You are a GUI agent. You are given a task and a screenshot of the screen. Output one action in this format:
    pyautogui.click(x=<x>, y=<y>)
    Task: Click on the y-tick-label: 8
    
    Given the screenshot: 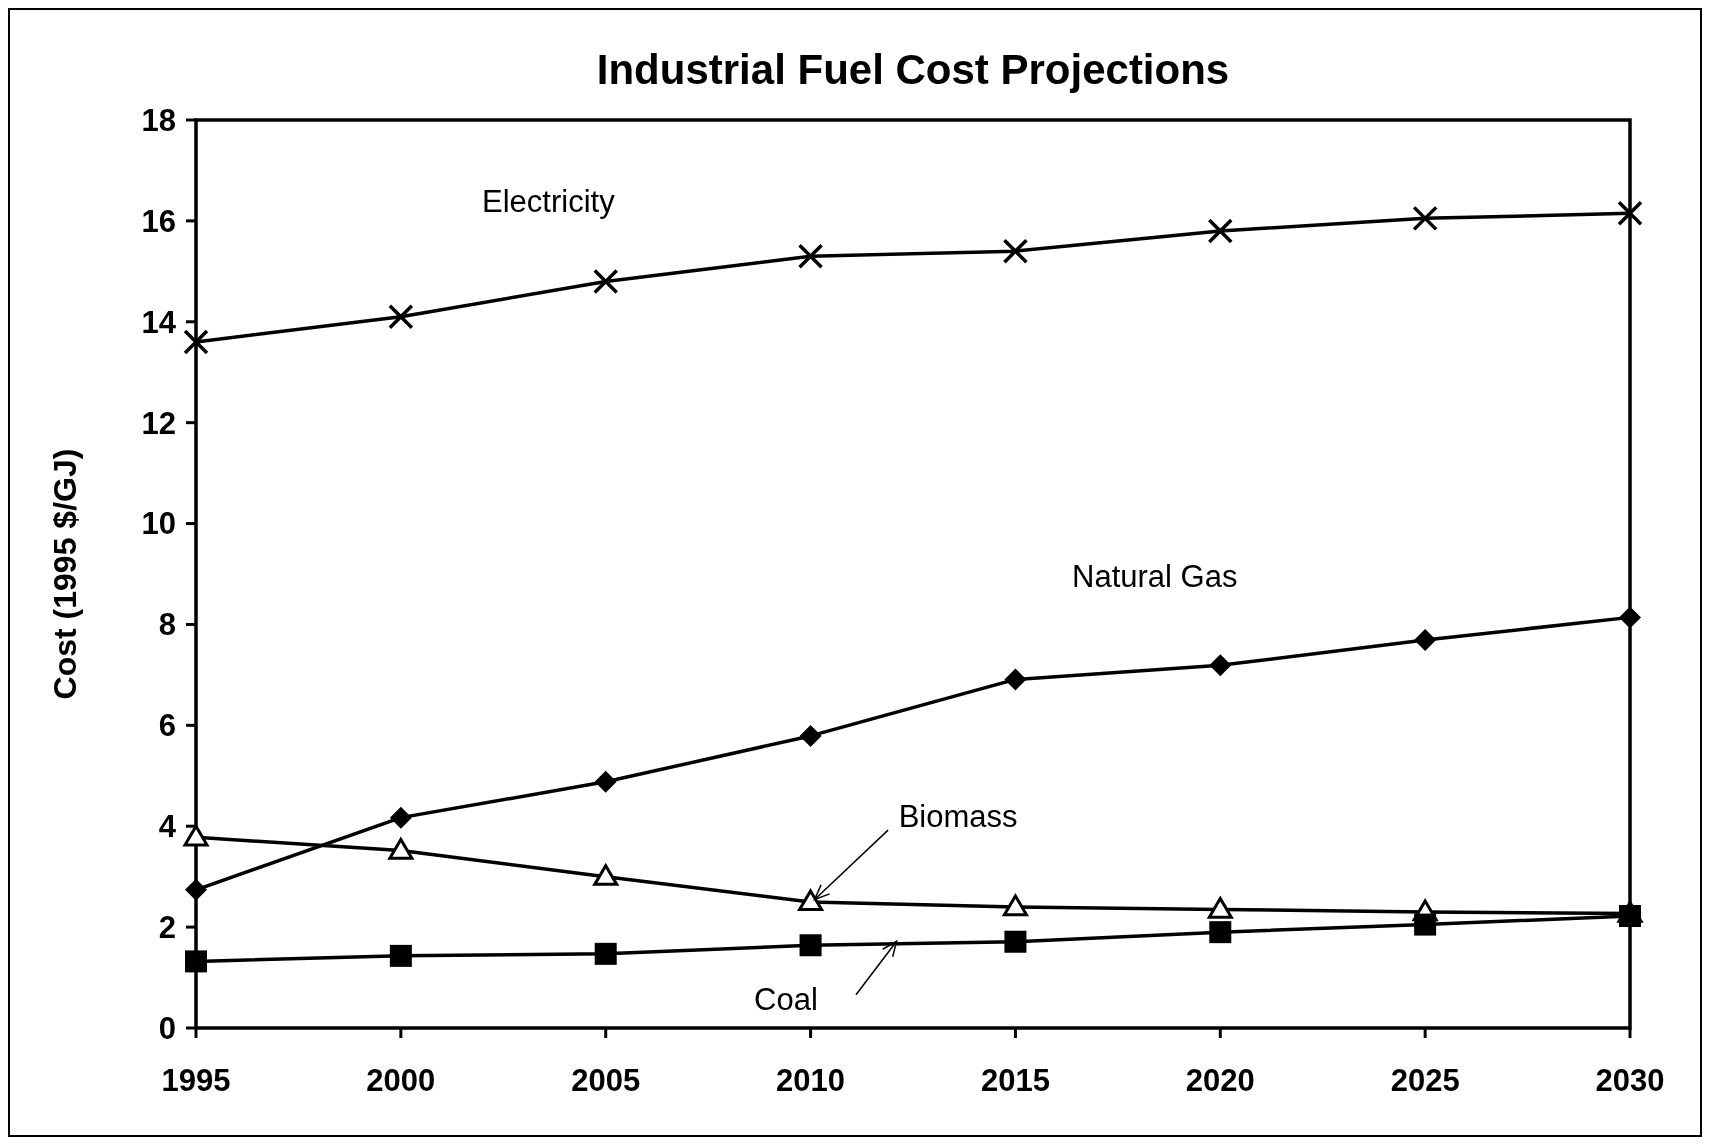 What is the action you would take?
    pyautogui.click(x=167, y=625)
    